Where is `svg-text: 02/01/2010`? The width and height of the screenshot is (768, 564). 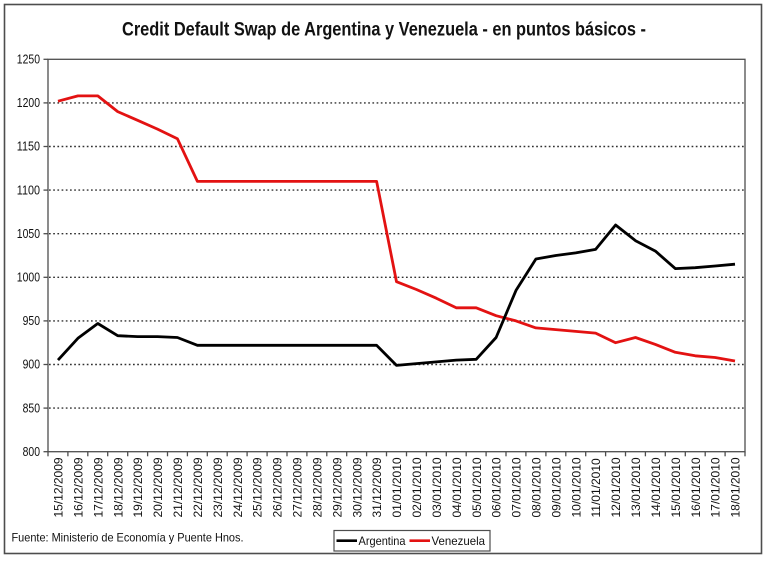 svg-text: 02/01/2010 is located at coordinates (417, 487).